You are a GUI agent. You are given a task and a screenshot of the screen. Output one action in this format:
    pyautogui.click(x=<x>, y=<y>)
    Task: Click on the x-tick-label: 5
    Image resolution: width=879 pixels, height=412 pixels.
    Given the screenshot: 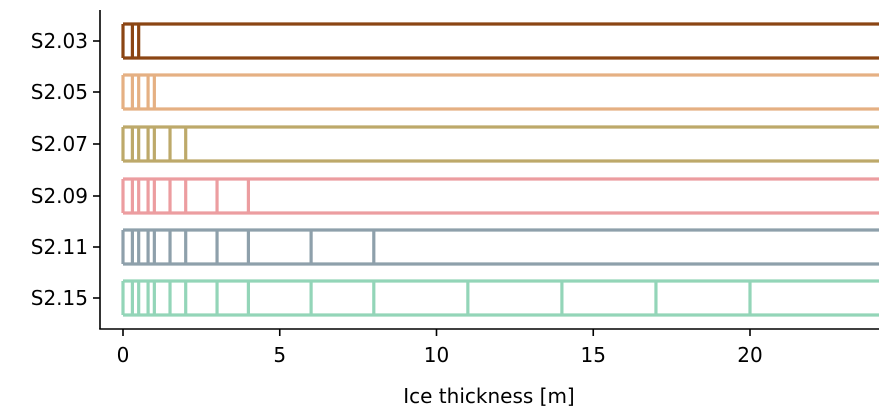 What is the action you would take?
    pyautogui.click(x=279, y=355)
    